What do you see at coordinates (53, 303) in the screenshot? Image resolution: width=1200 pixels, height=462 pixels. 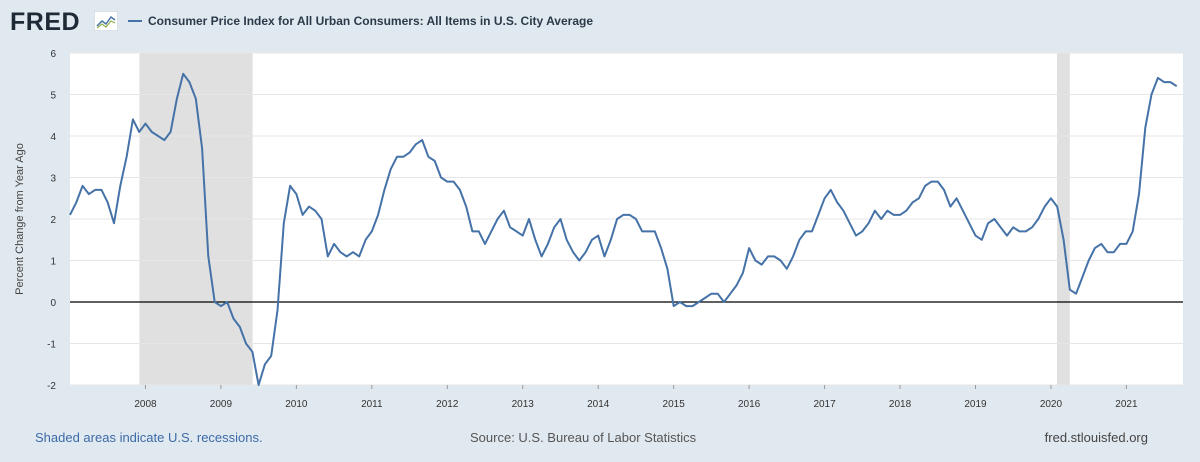 I see `y-tick-label: 0` at bounding box center [53, 303].